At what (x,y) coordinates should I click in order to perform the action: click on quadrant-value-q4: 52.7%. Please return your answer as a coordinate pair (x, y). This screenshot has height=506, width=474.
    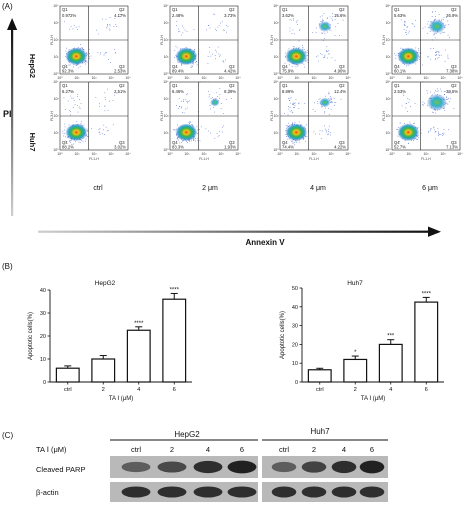
    Looking at the image, I should click on (400, 147).